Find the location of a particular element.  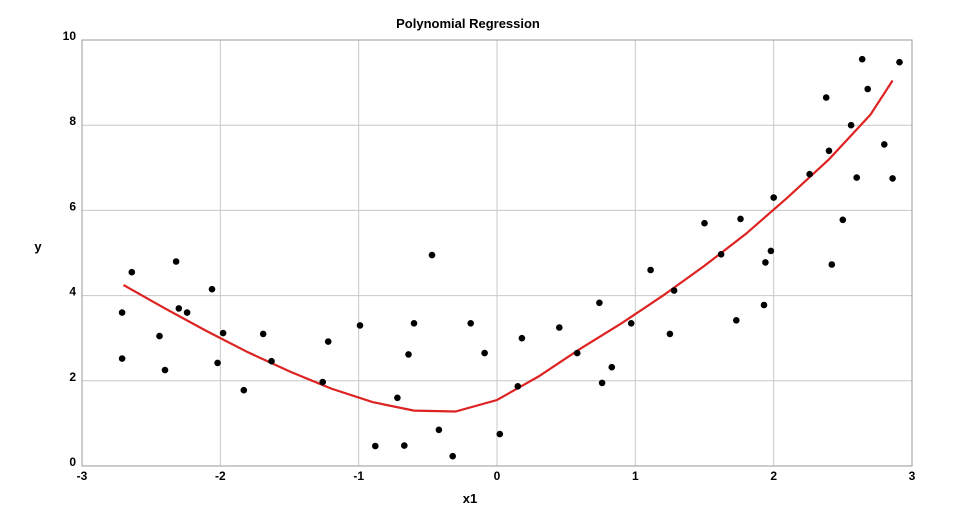

y-axis-label: y is located at coordinates (38, 246).